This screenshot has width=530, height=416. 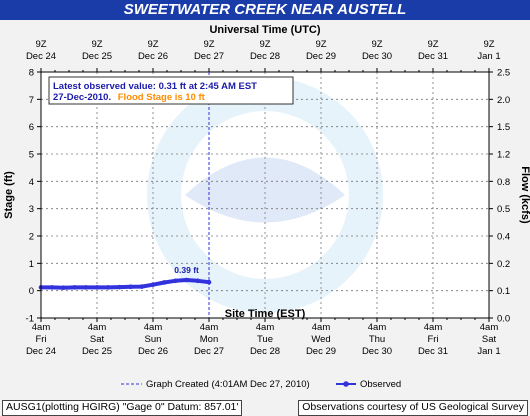 I want to click on peak-label: 0.39 ft, so click(x=186, y=270).